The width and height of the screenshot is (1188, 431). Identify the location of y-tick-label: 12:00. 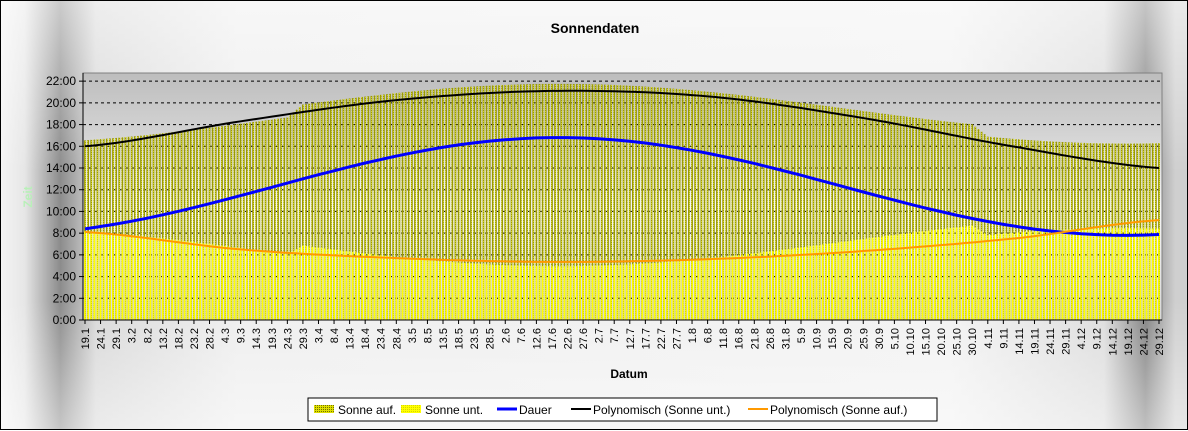
(61, 190).